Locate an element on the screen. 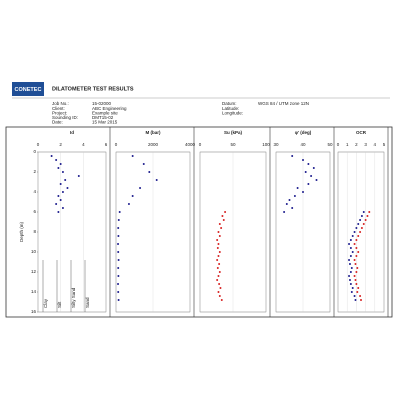 The width and height of the screenshot is (400, 400). field-label: Date: is located at coordinates (57, 122).